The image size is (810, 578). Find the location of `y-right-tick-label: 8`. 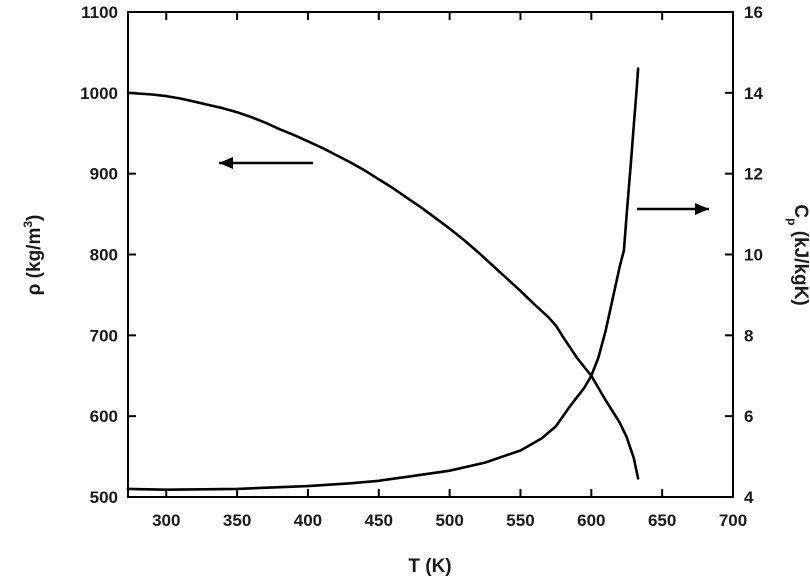

y-right-tick-label: 8 is located at coordinates (748, 335).